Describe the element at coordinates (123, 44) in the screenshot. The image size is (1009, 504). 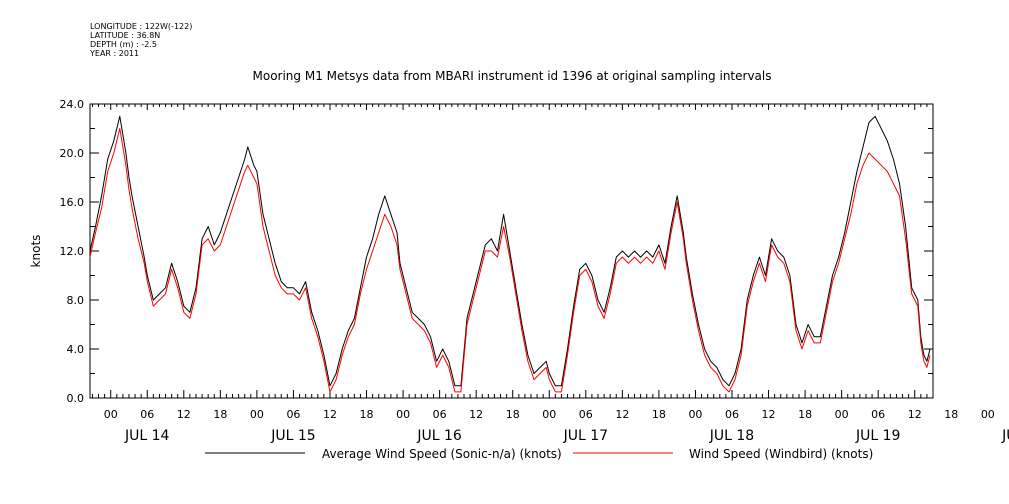
I see `depth-text: DEPTH (m) : -2.5` at that location.